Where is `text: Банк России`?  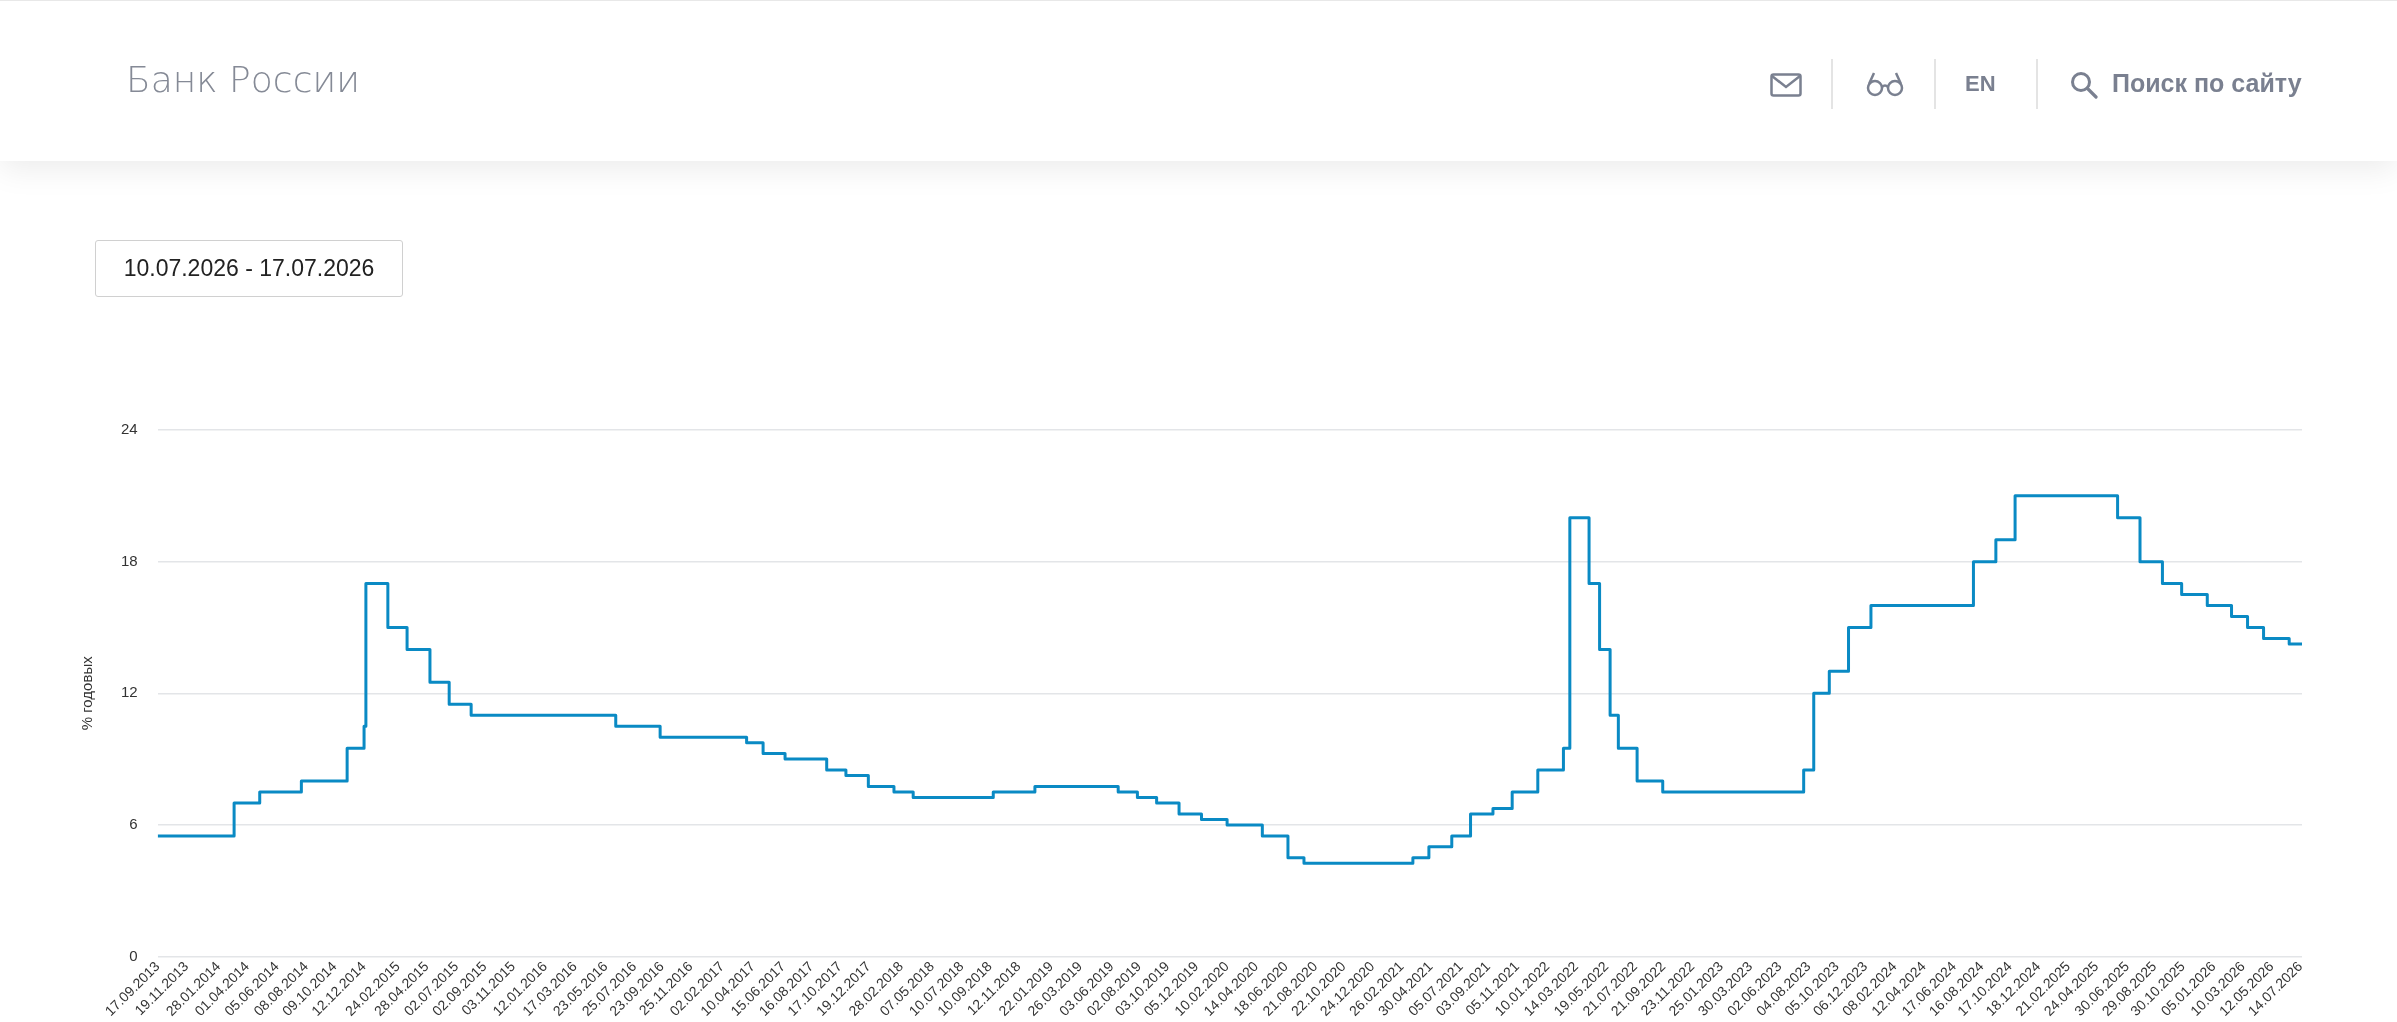 text: Банк России is located at coordinates (243, 79).